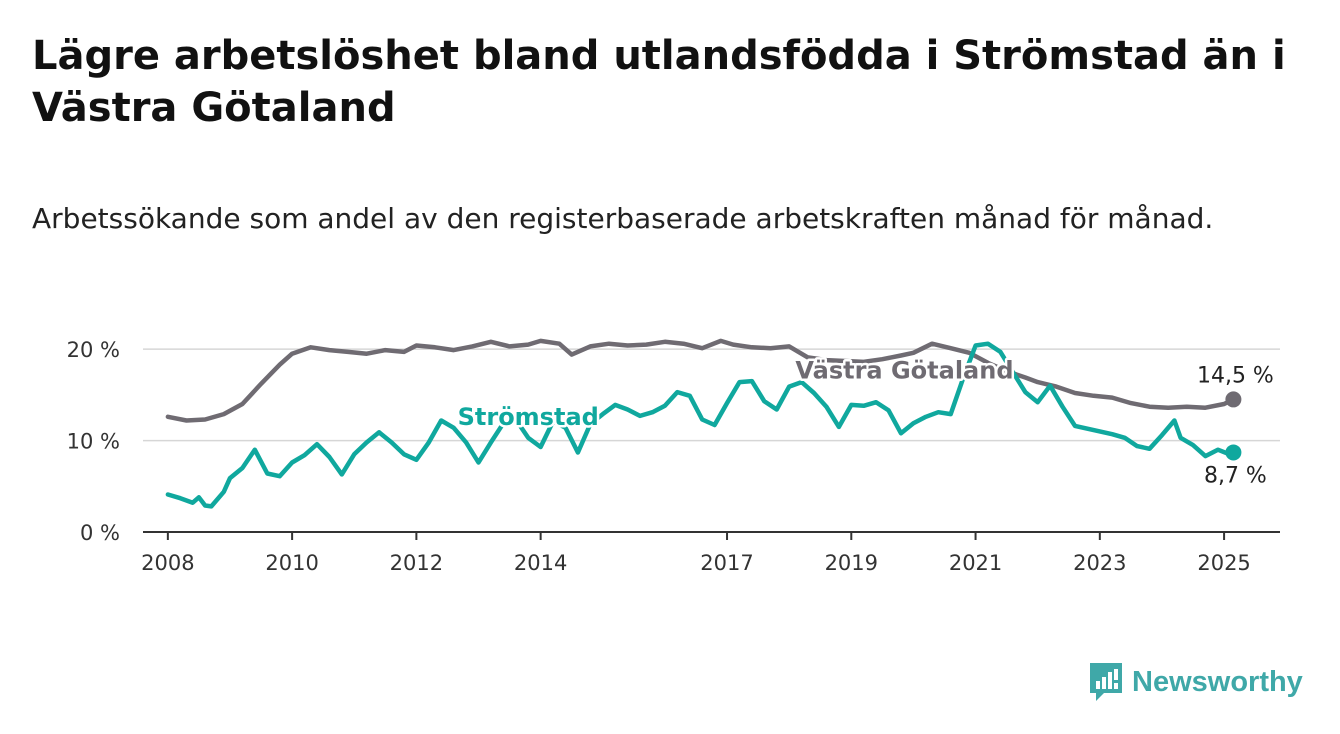 The width and height of the screenshot is (1340, 734). What do you see at coordinates (904, 370) in the screenshot?
I see `series-name-label: Västra Götaland` at bounding box center [904, 370].